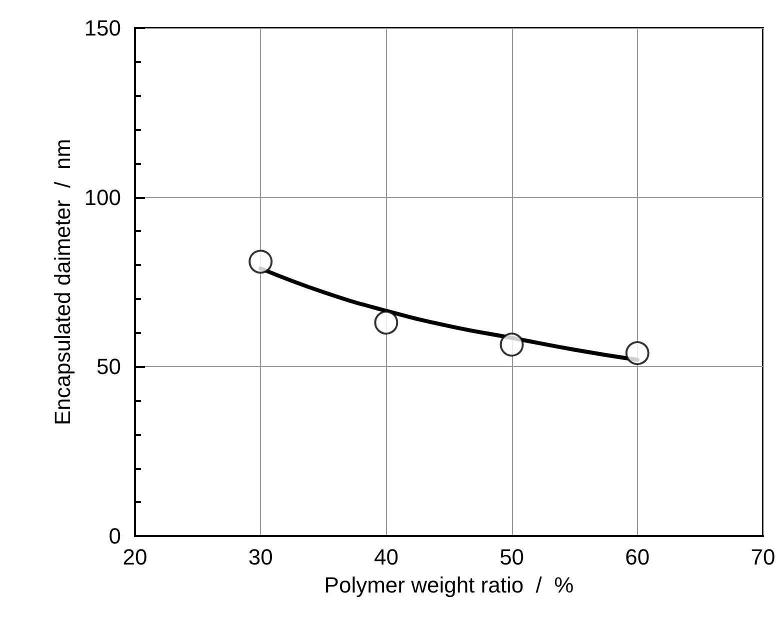 The width and height of the screenshot is (781, 624). What do you see at coordinates (114, 536) in the screenshot?
I see `y-tick-label: 0` at bounding box center [114, 536].